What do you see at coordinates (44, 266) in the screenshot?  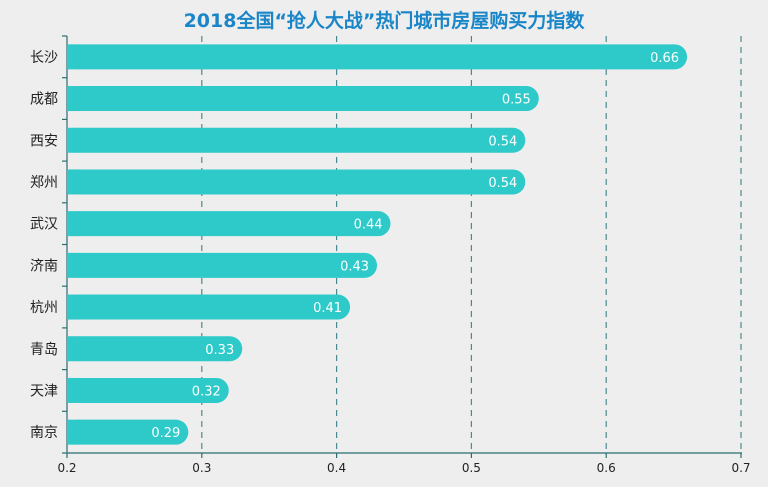 I see `category-label: 济南` at bounding box center [44, 266].